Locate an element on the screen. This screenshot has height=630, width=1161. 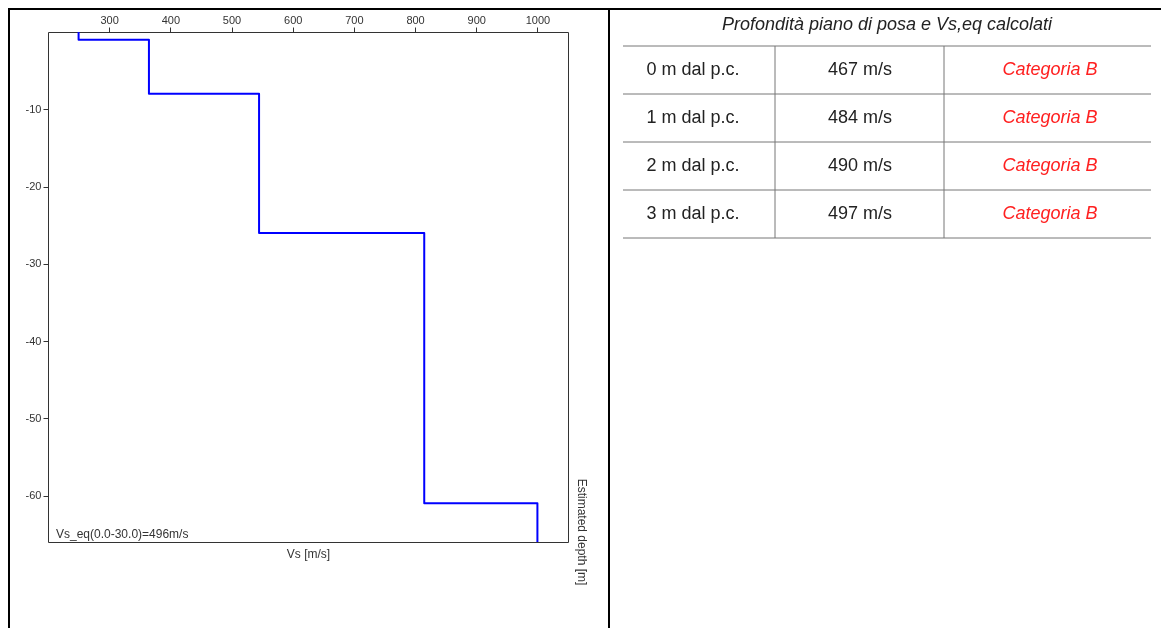
category-label: 2 m dal p.c. is located at coordinates (693, 165).